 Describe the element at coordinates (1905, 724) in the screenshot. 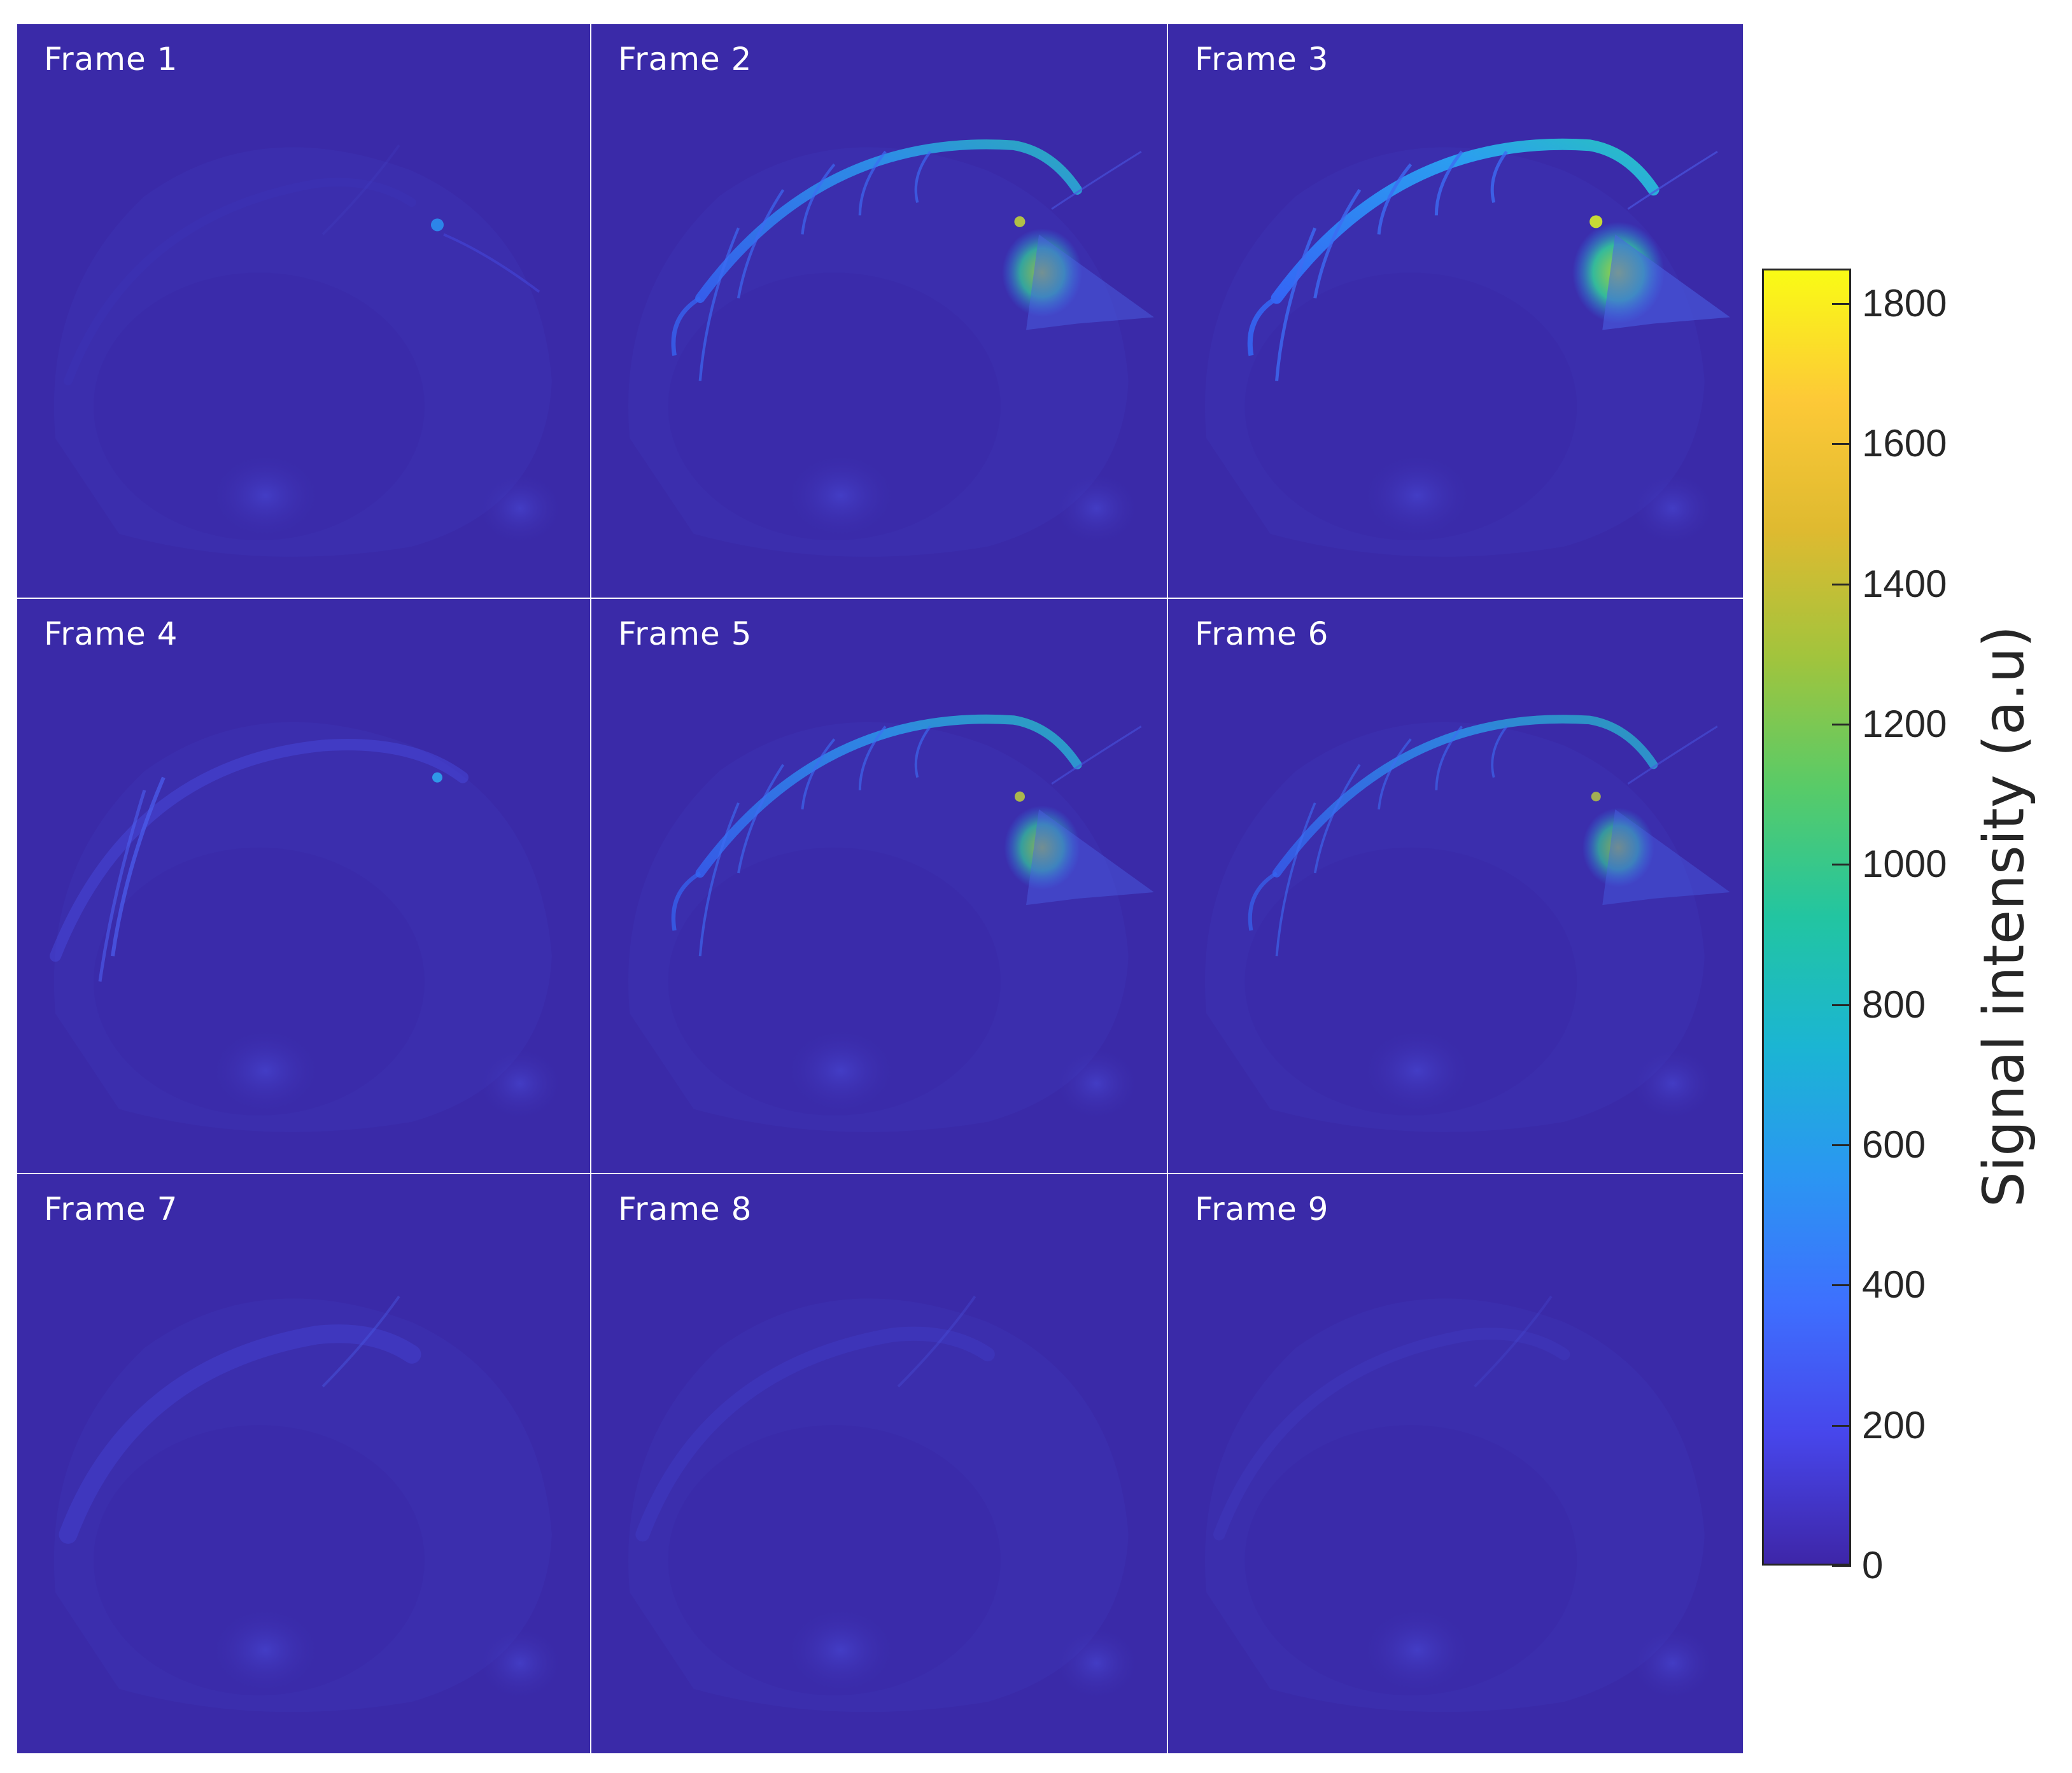

I see `colorbar-tick-label: 1200` at that location.